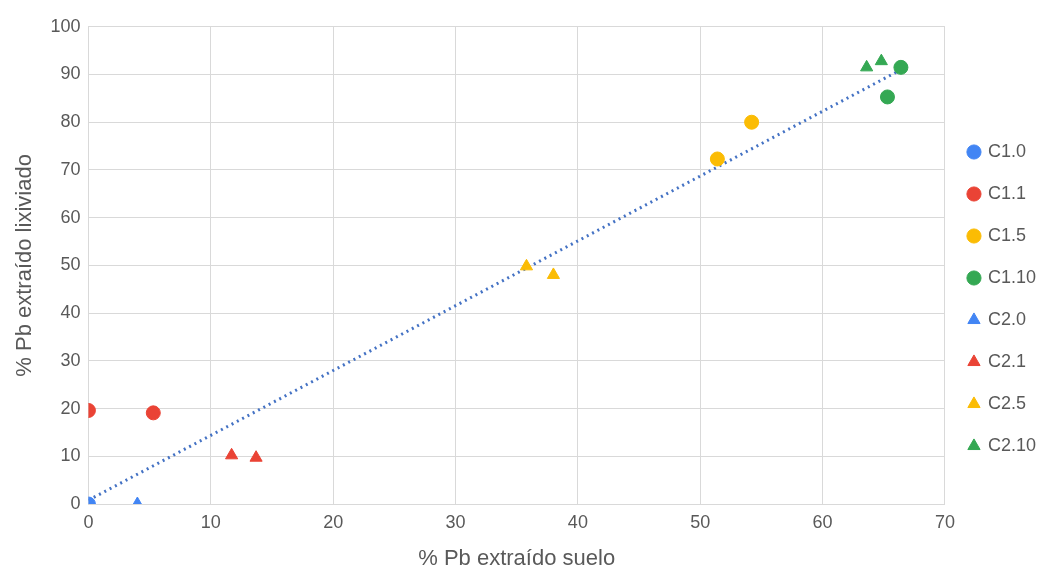  Describe the element at coordinates (210, 521) in the screenshot. I see `x-tick-label: 10` at that location.